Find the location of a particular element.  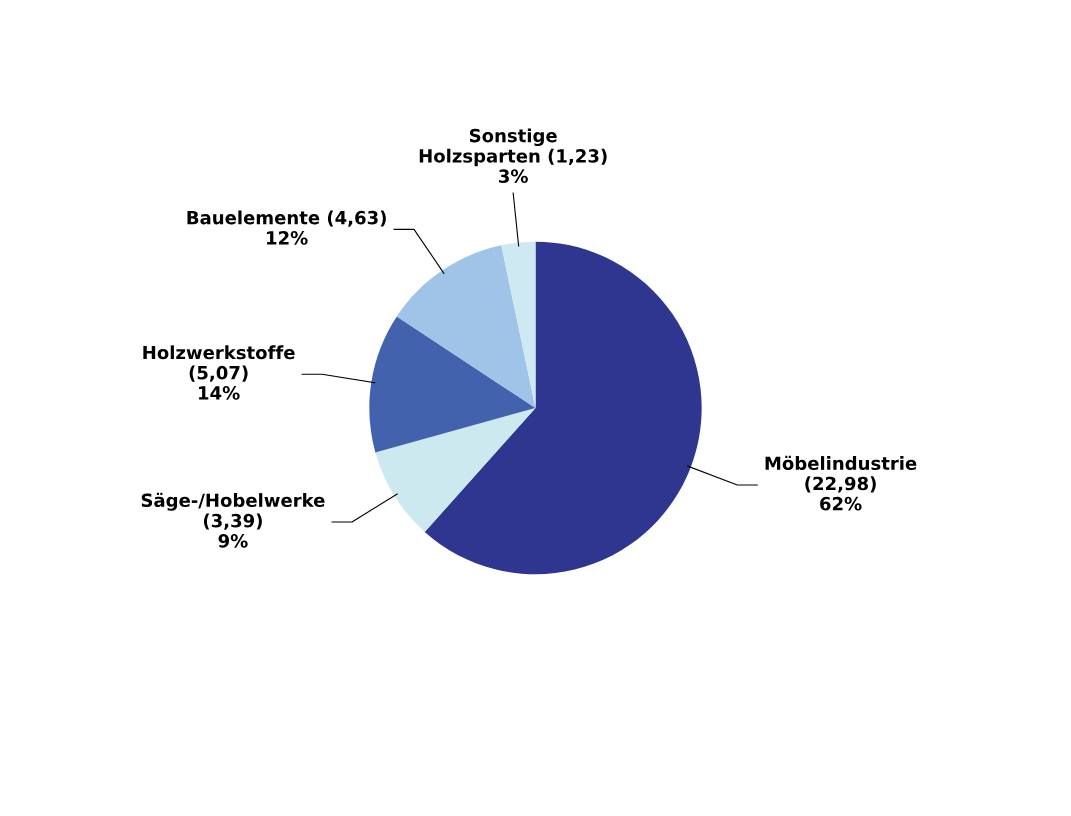

slice-label: Holzwerkstoffe is located at coordinates (219, 352).